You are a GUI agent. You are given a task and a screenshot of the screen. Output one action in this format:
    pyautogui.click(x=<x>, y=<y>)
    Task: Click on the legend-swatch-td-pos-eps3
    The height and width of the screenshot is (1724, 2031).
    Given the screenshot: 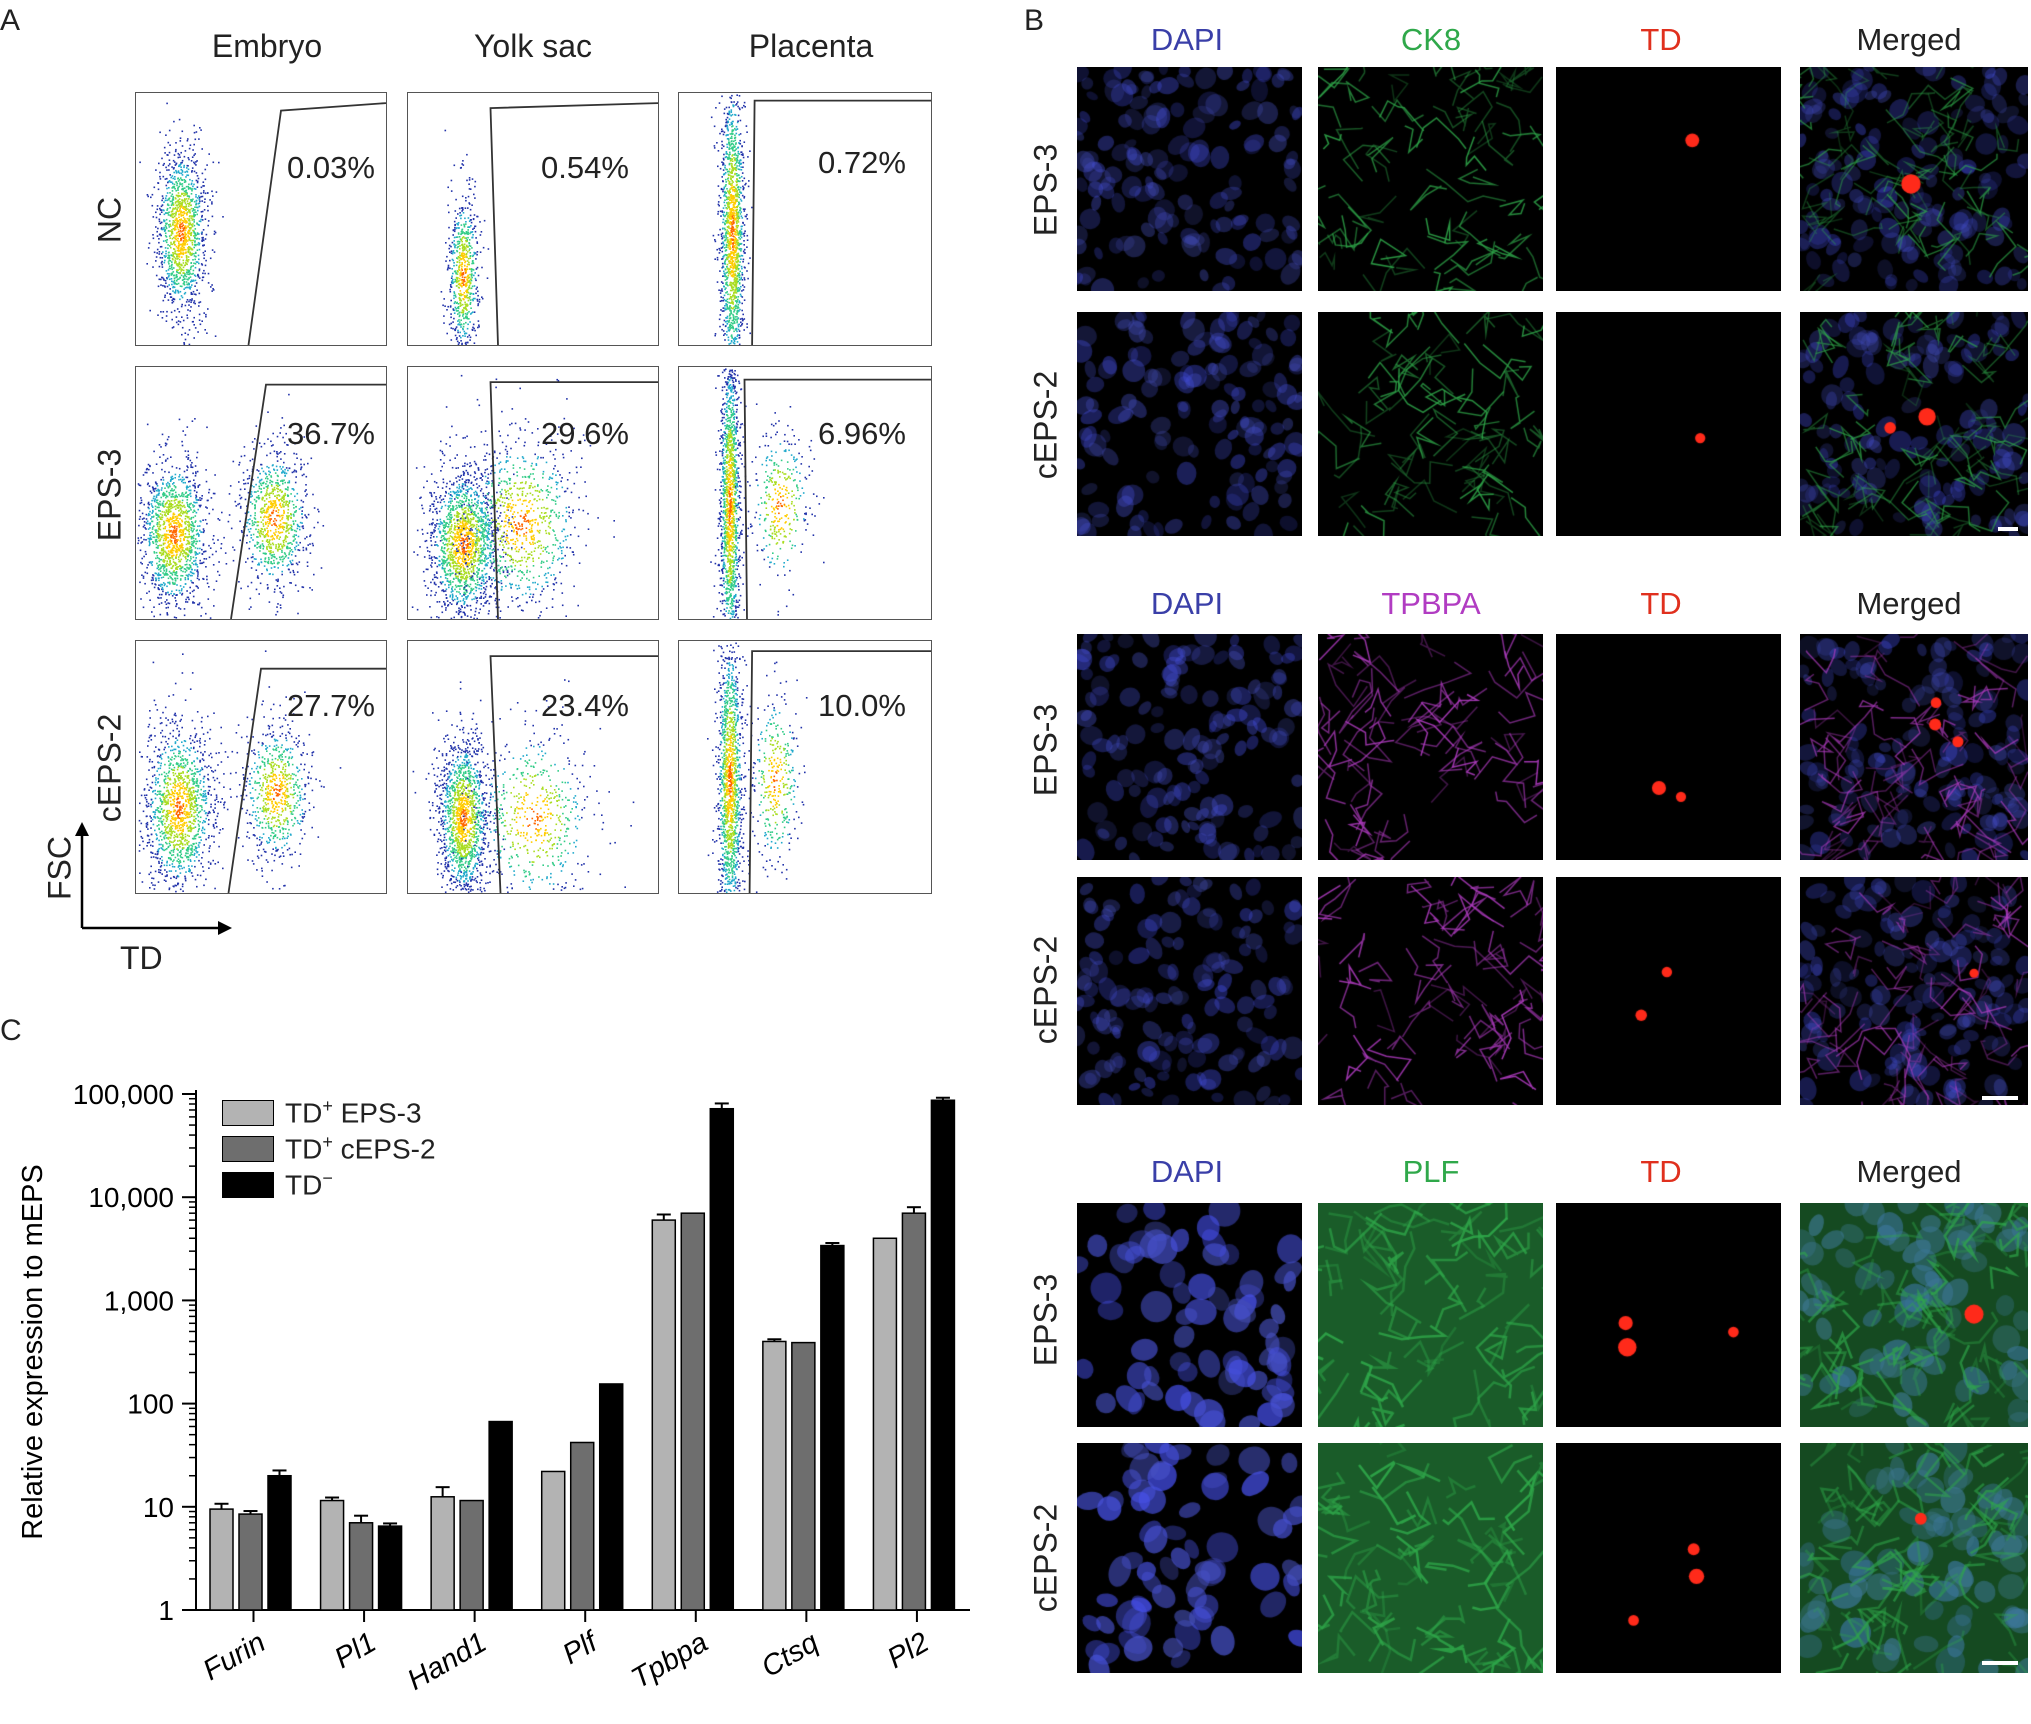 What is the action you would take?
    pyautogui.click(x=248, y=1113)
    